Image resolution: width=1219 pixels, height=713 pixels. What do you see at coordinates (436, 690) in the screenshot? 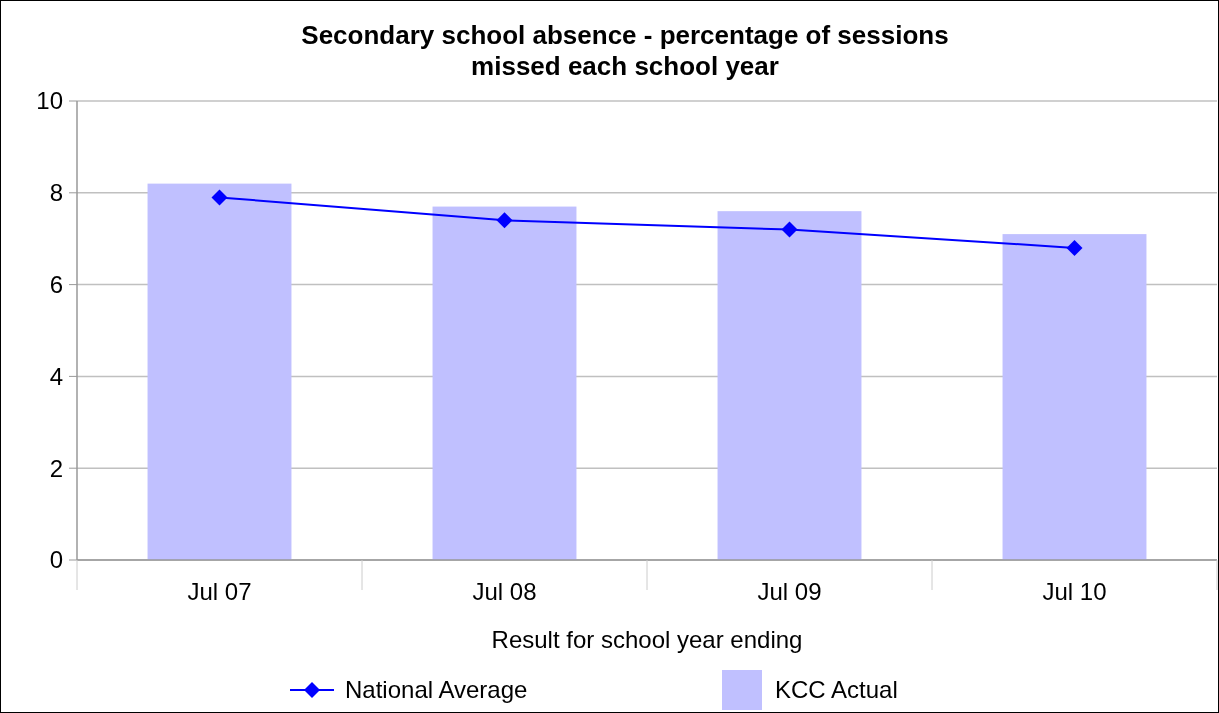
I see `legend-label: National Average` at bounding box center [436, 690].